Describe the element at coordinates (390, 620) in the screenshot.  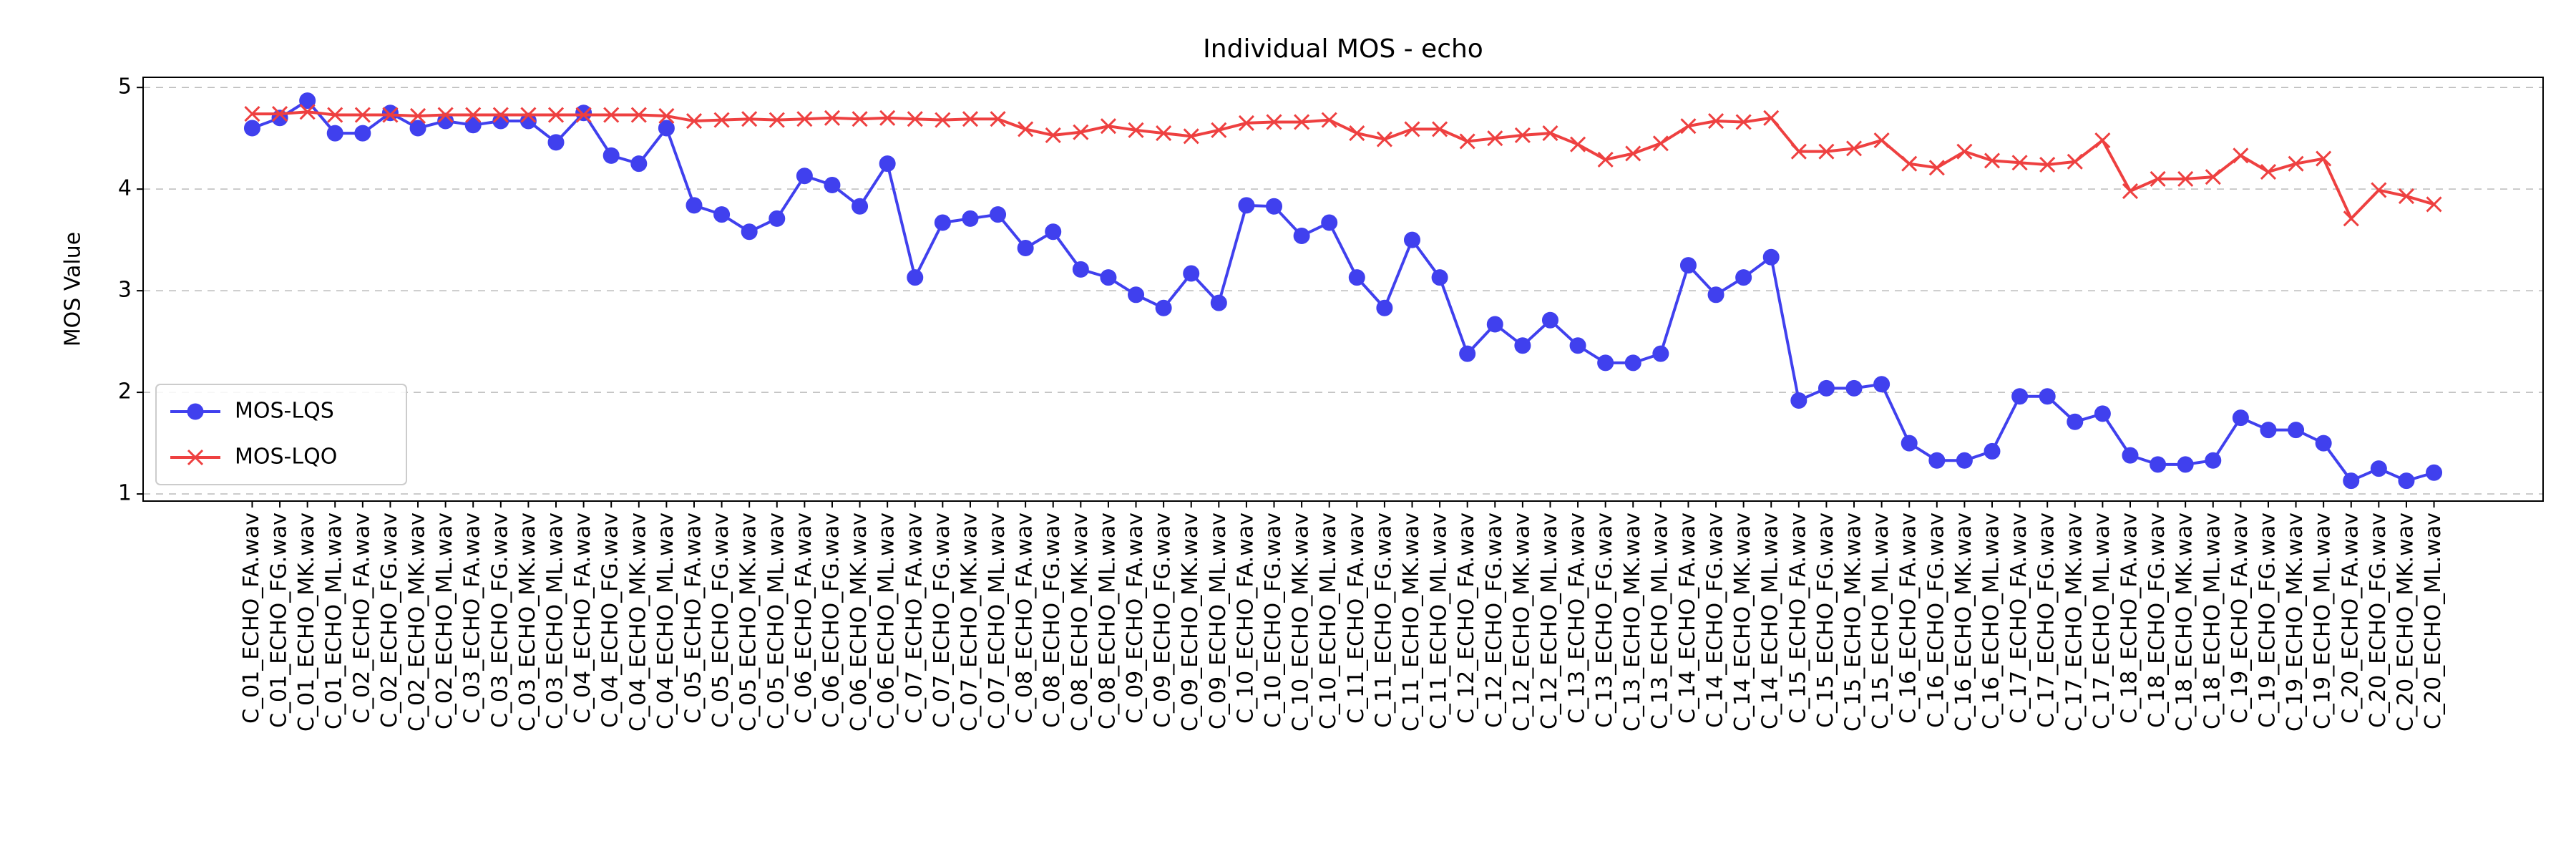
I see `x-tick-label: C_02_ECHO_FG.wav` at that location.